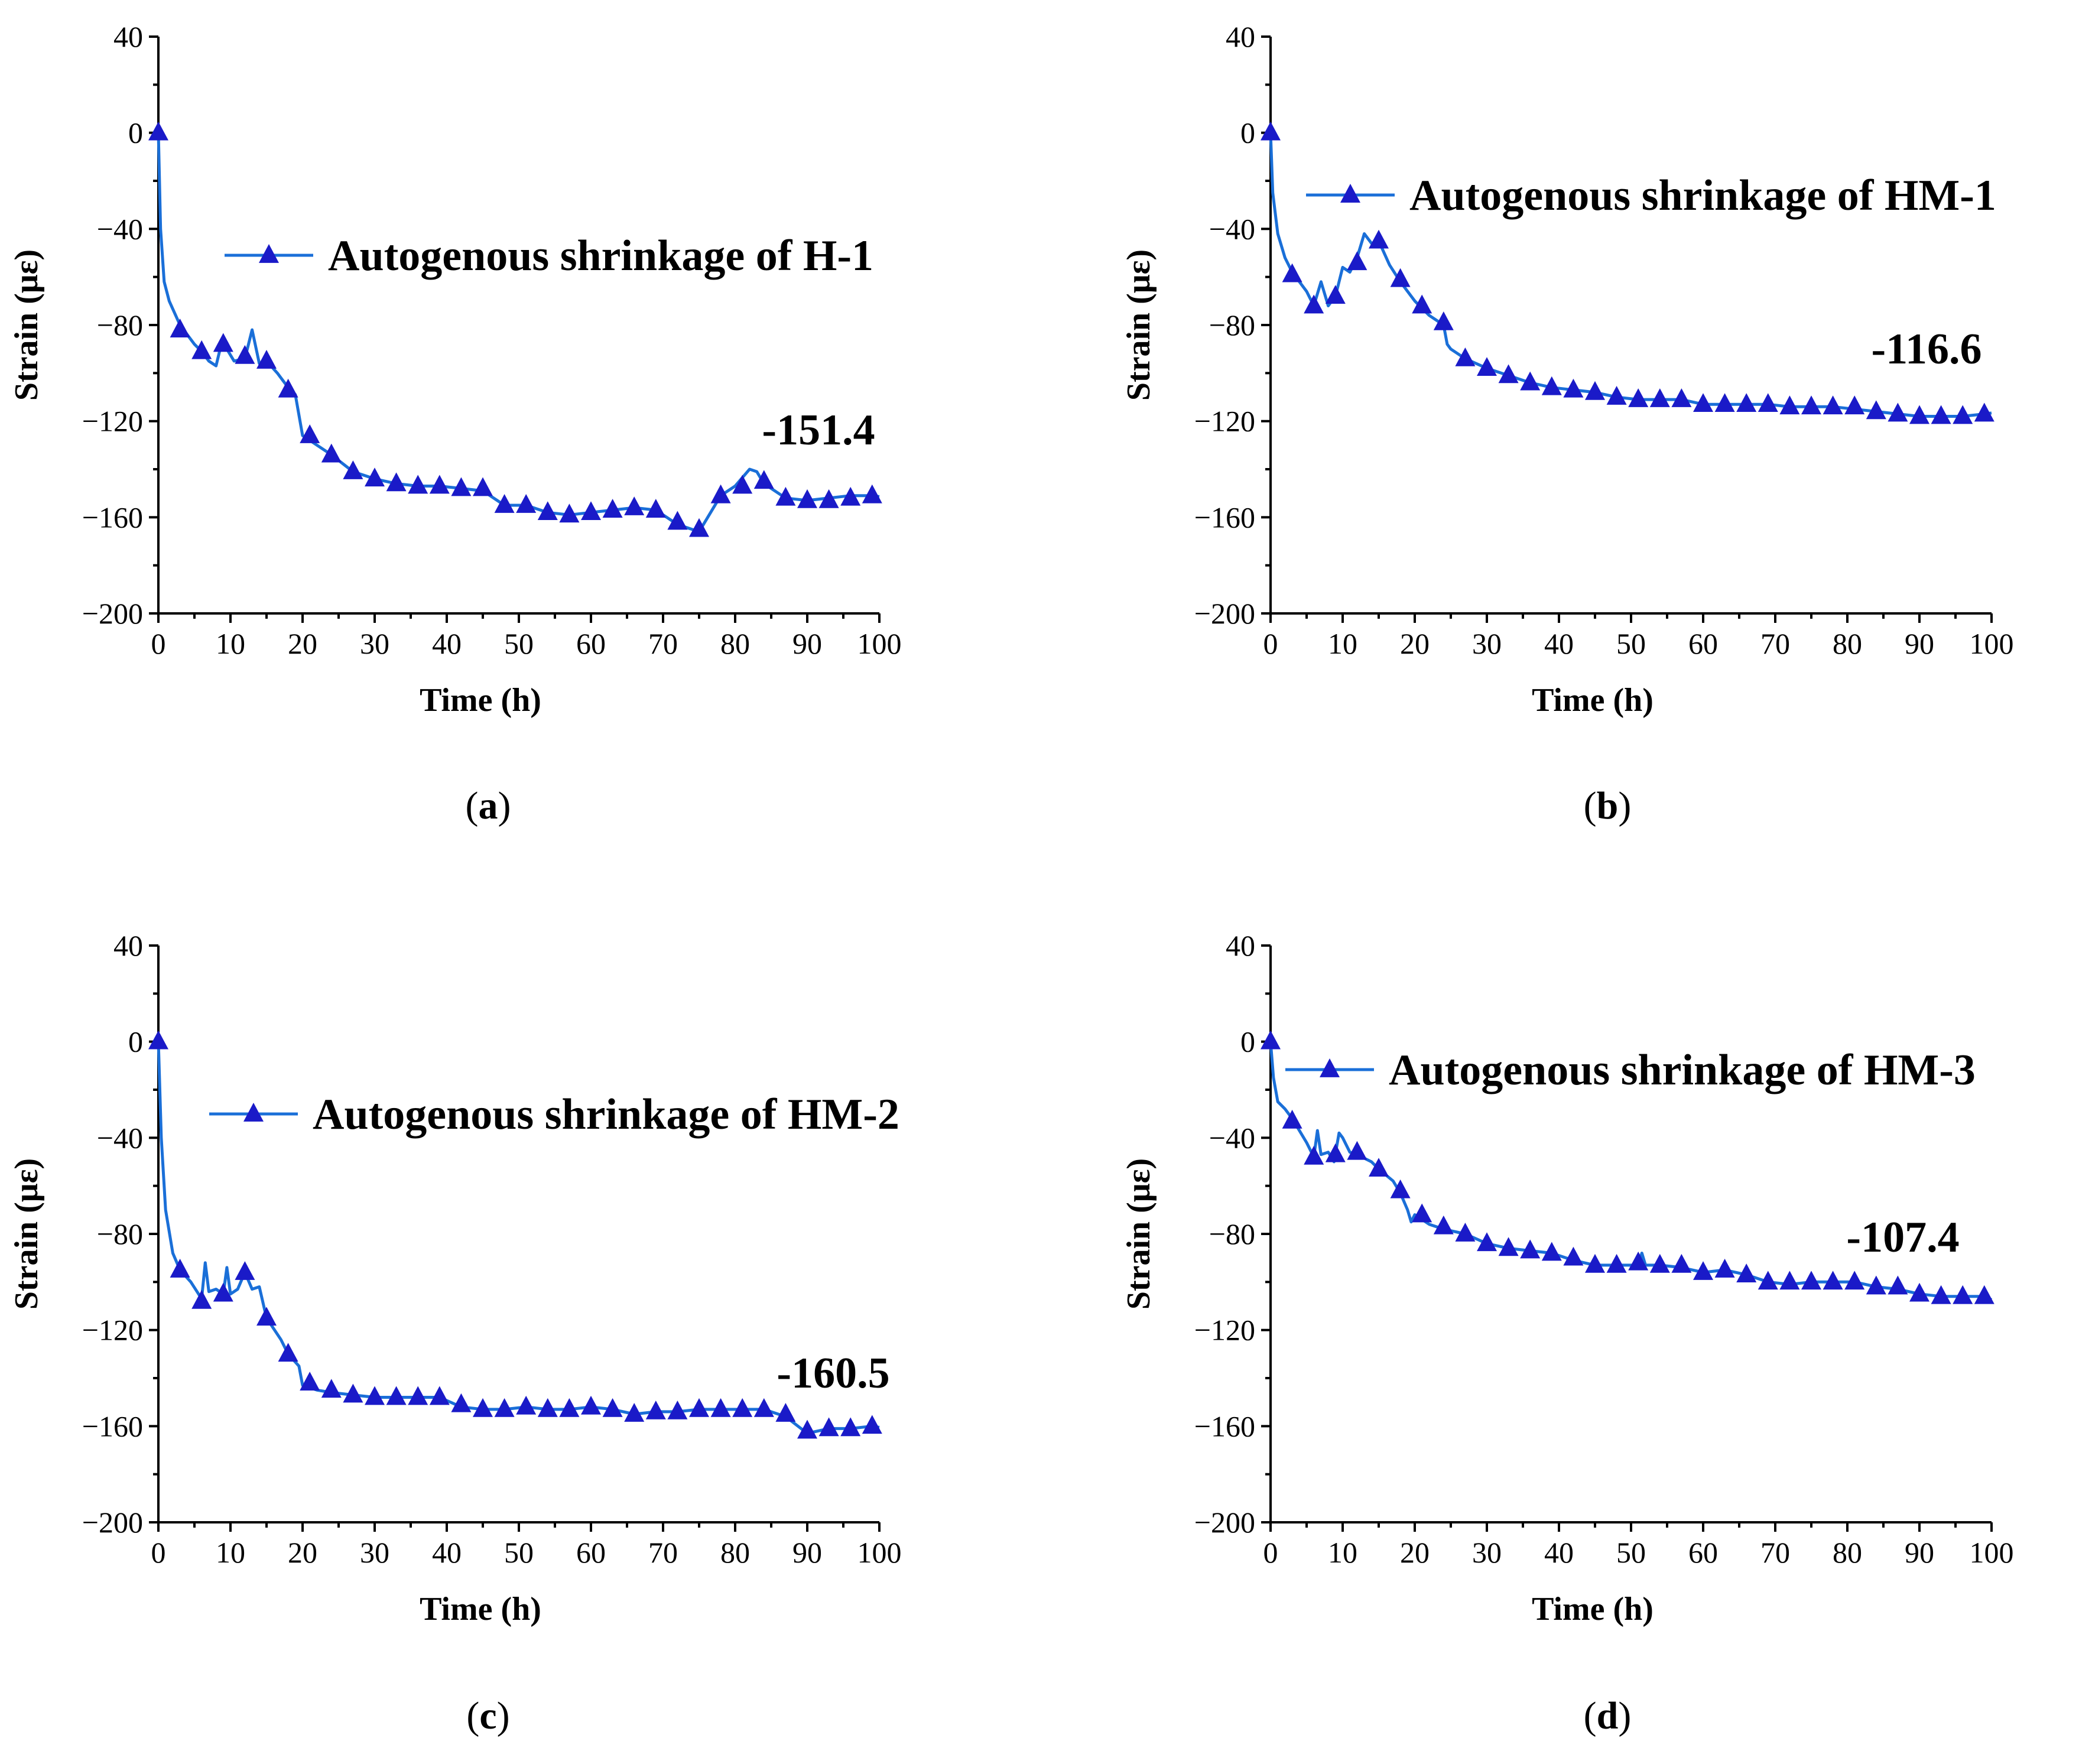 This screenshot has height=1764, width=2079. I want to click on final-value-annotation: -160.5, so click(833, 1373).